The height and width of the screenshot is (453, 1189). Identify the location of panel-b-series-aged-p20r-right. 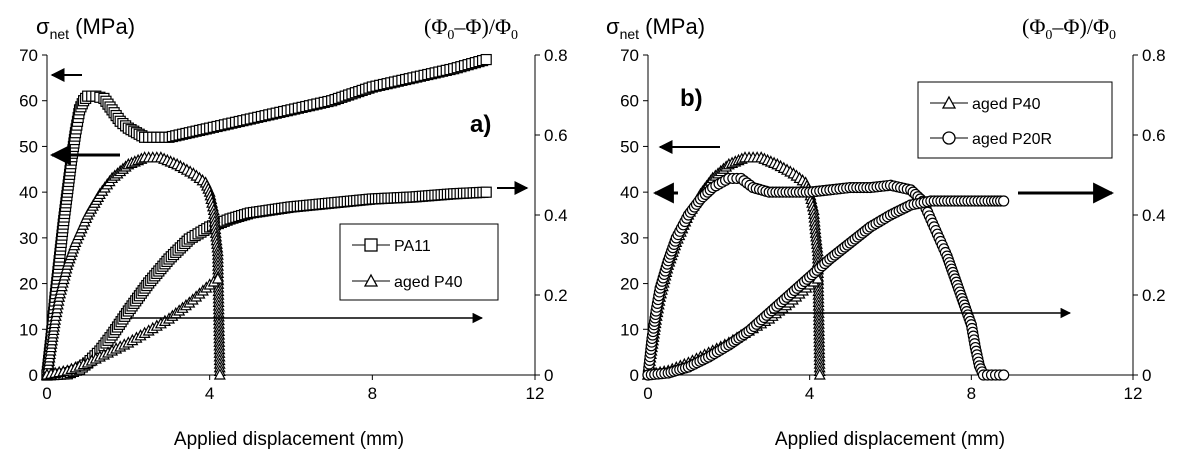
(826, 288).